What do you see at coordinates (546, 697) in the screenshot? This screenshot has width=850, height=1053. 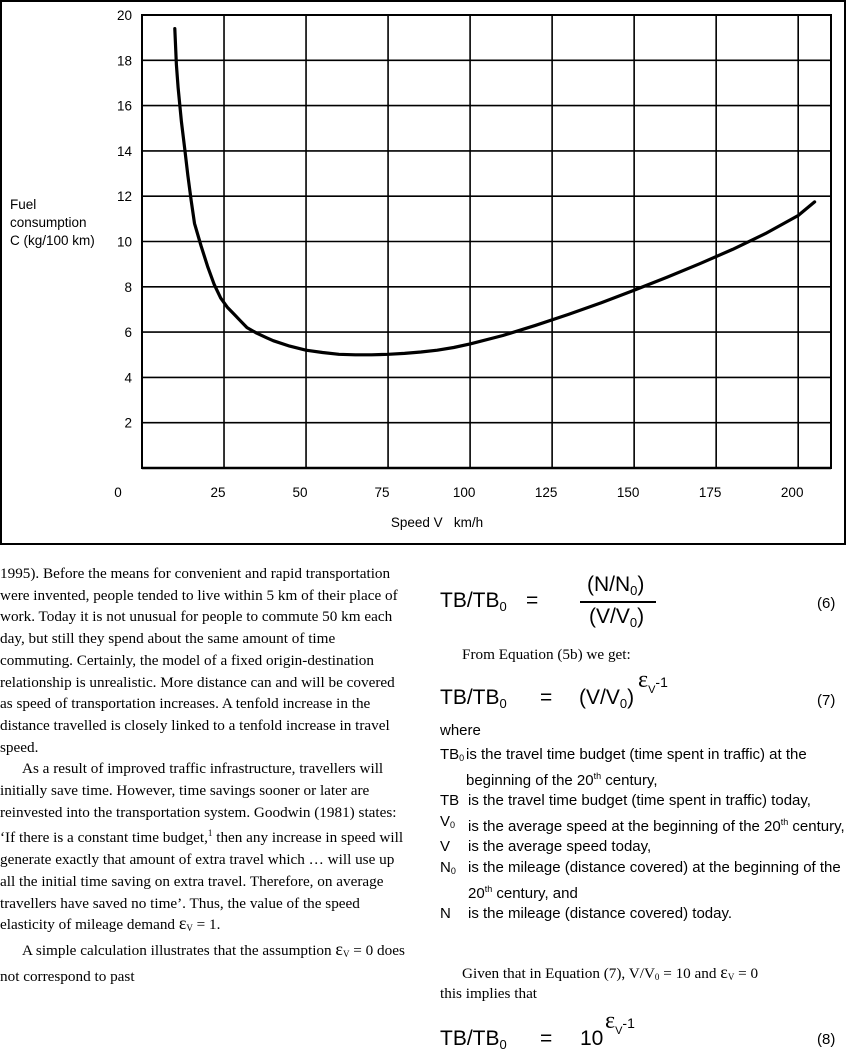 I see `eq7-equals: =` at bounding box center [546, 697].